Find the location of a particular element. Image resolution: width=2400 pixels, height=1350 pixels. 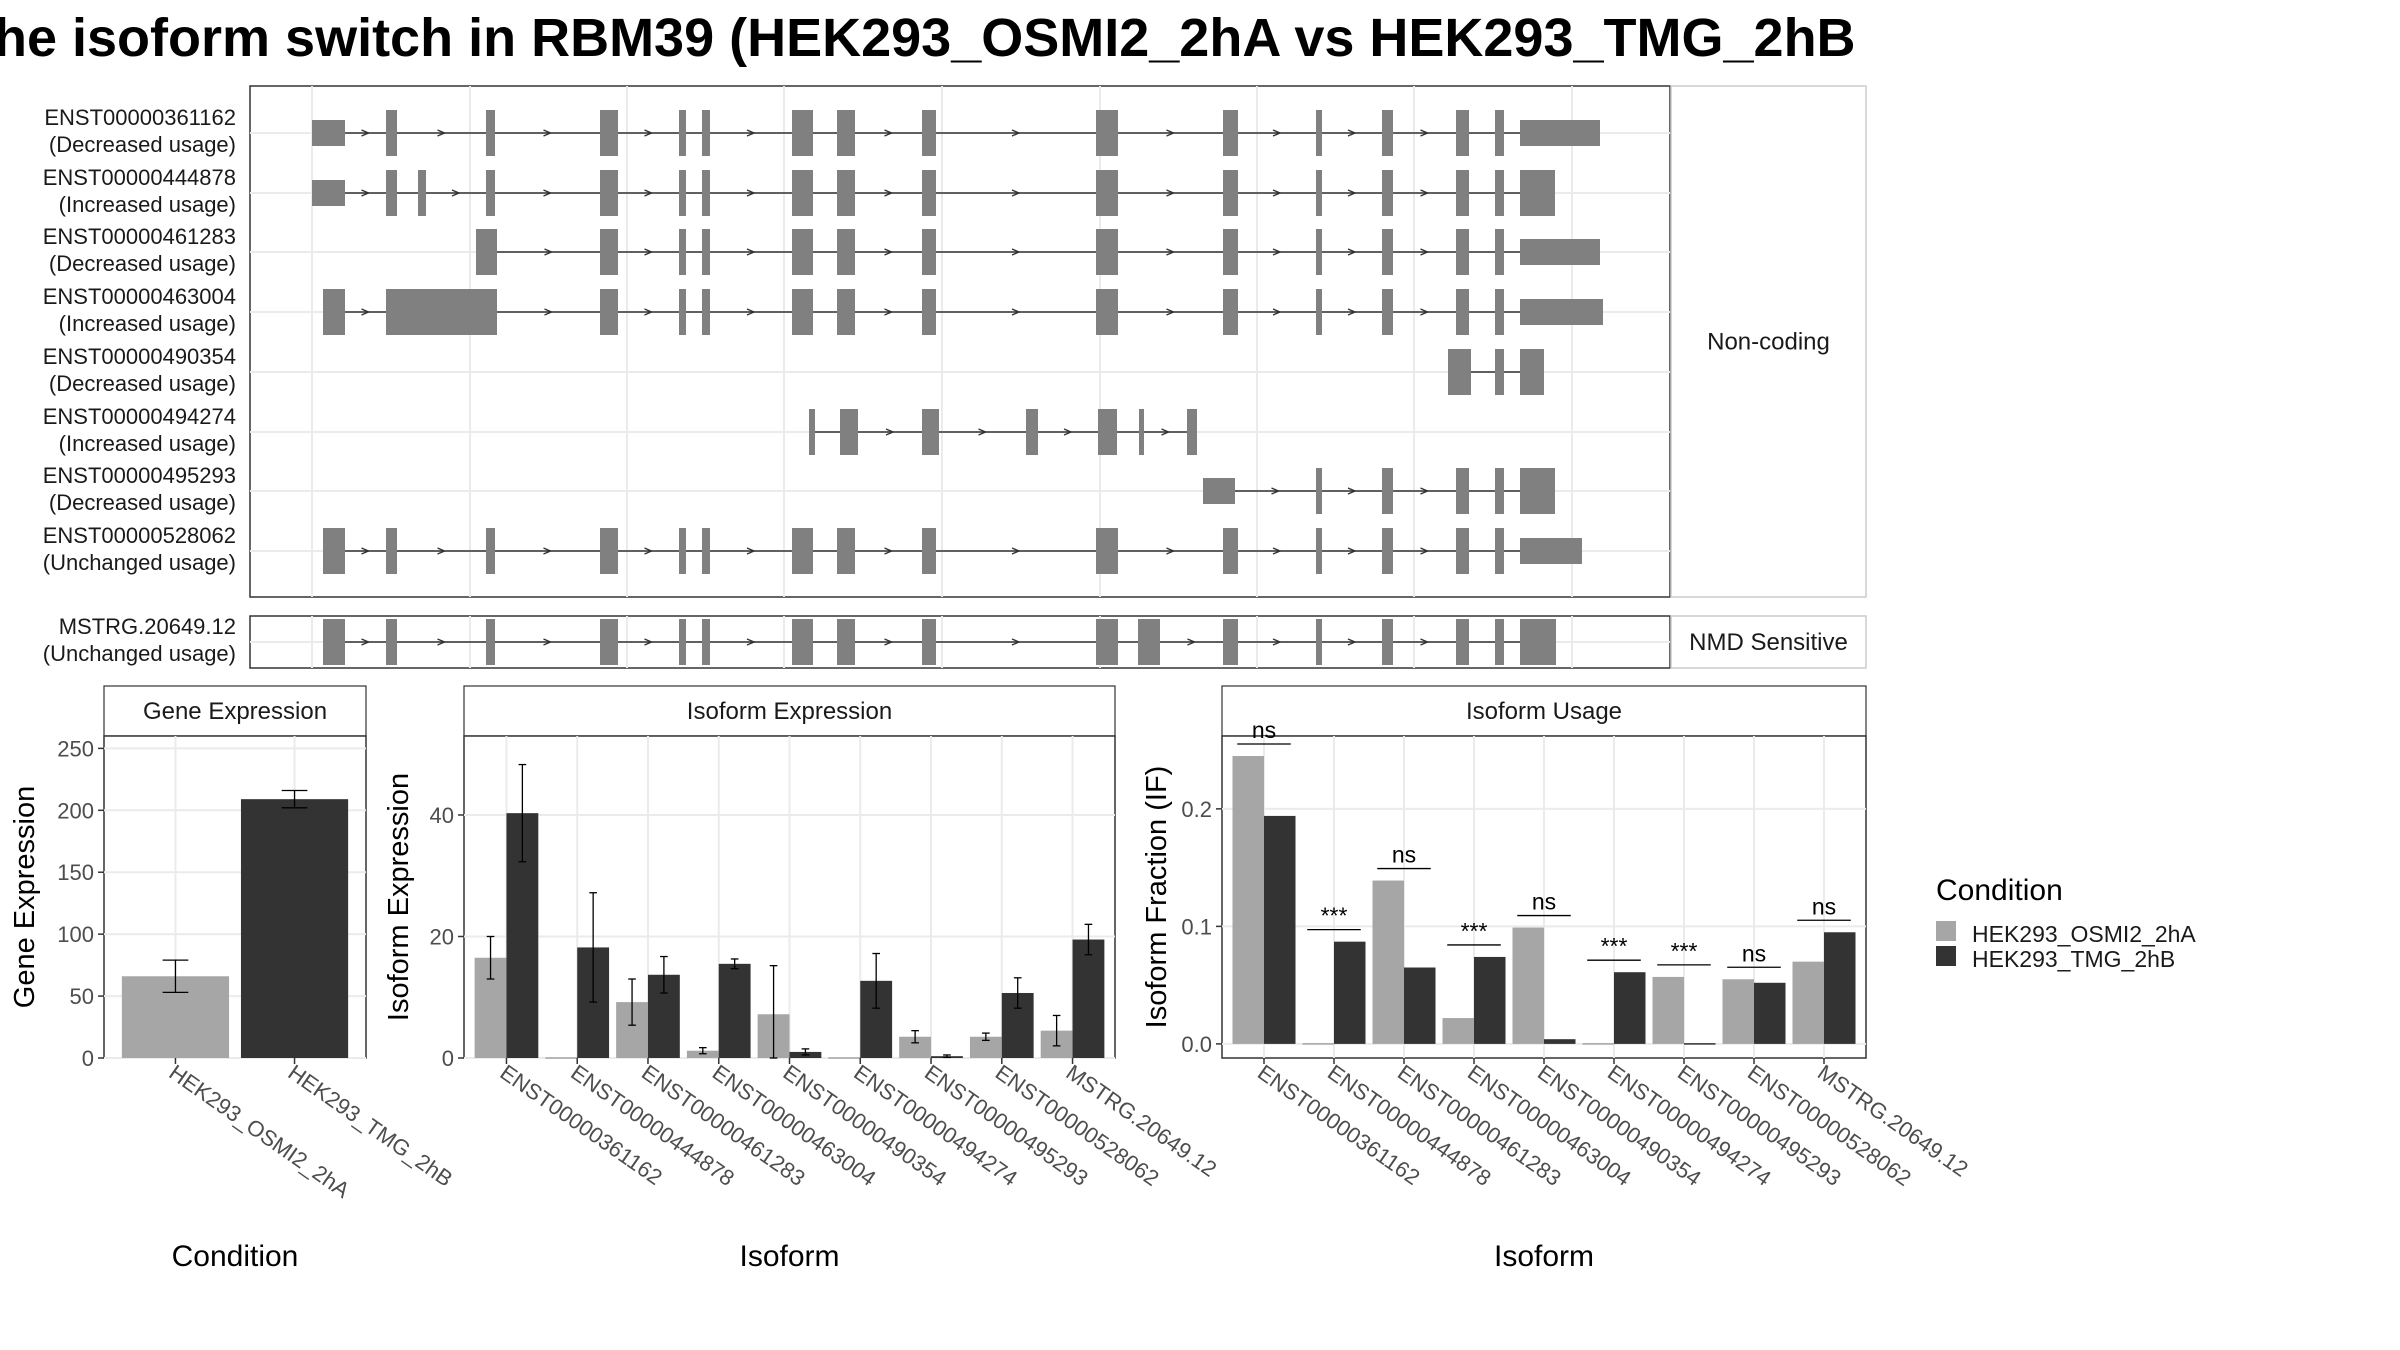

y-tick-label: 0.2 is located at coordinates (1196, 809).